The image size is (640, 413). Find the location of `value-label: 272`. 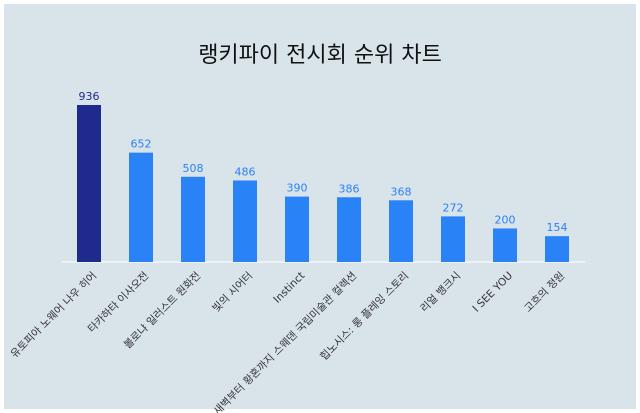

value-label: 272 is located at coordinates (453, 207).